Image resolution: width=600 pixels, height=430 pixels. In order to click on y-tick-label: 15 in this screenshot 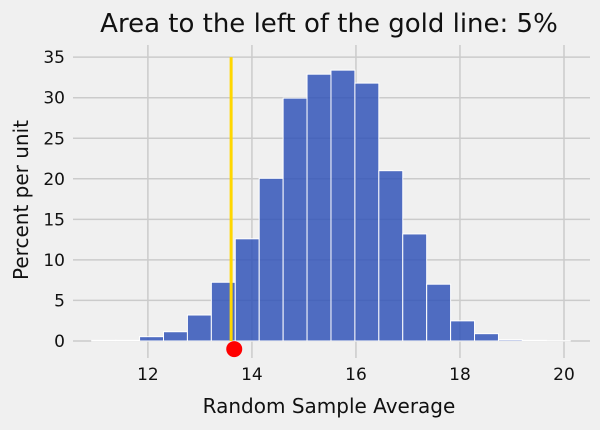, I will do `click(54, 220)`.